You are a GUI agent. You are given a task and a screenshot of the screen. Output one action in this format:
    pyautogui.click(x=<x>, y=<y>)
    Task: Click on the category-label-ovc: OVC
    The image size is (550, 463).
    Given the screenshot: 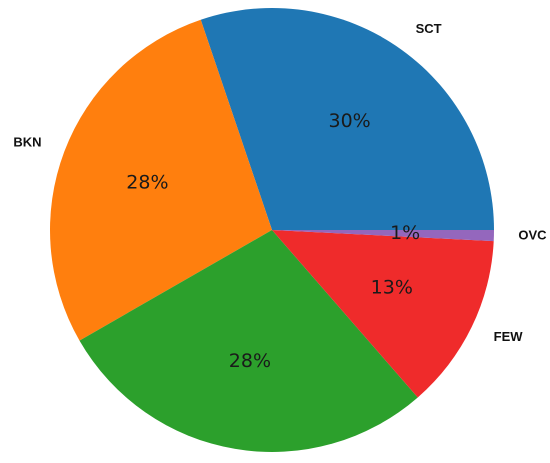 What is the action you would take?
    pyautogui.click(x=532, y=235)
    